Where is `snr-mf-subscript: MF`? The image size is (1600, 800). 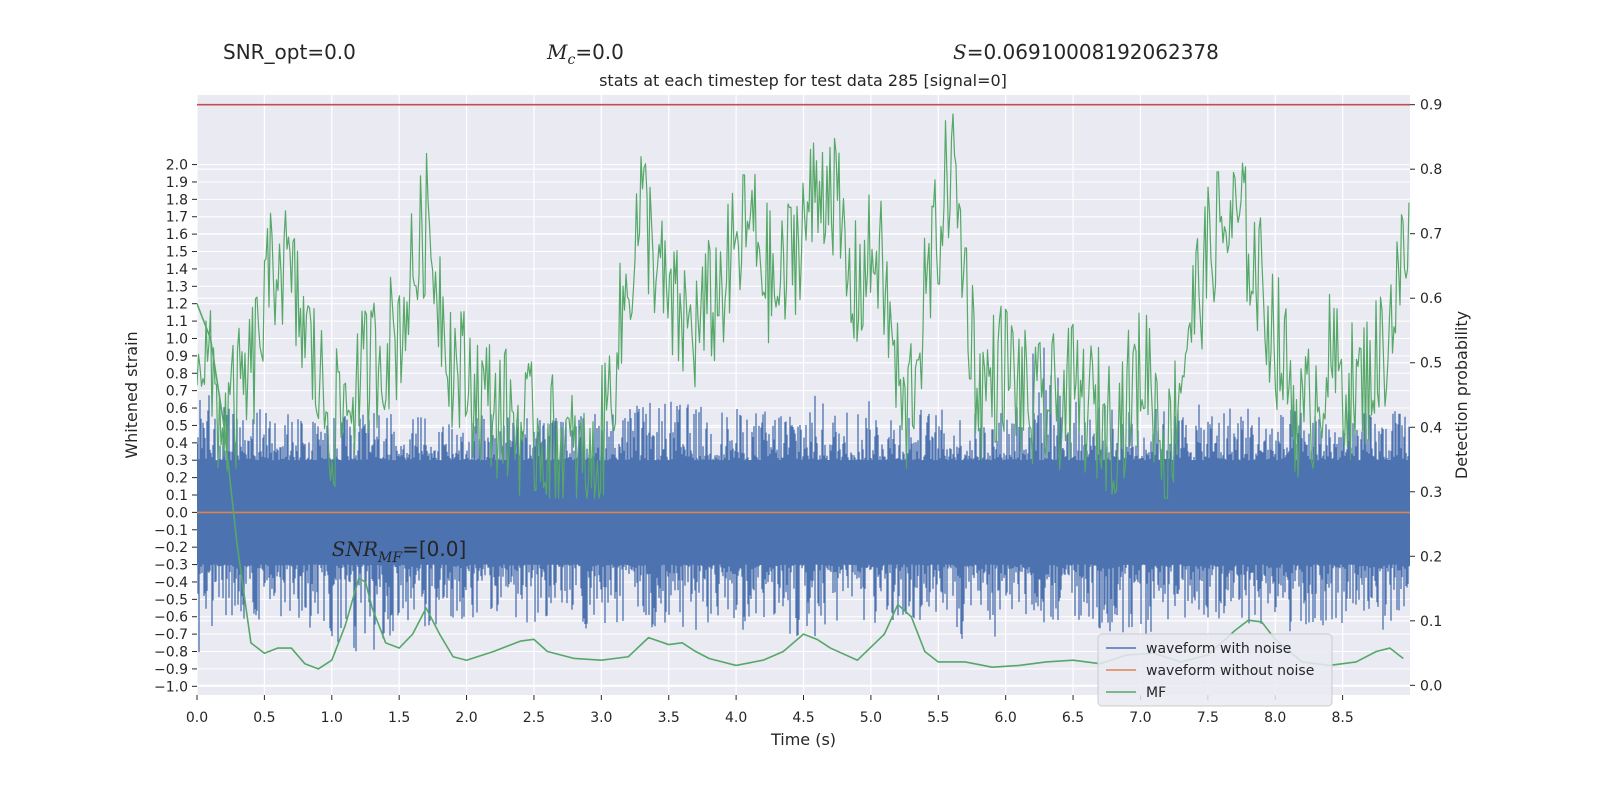 snr-mf-subscript: MF is located at coordinates (390, 558).